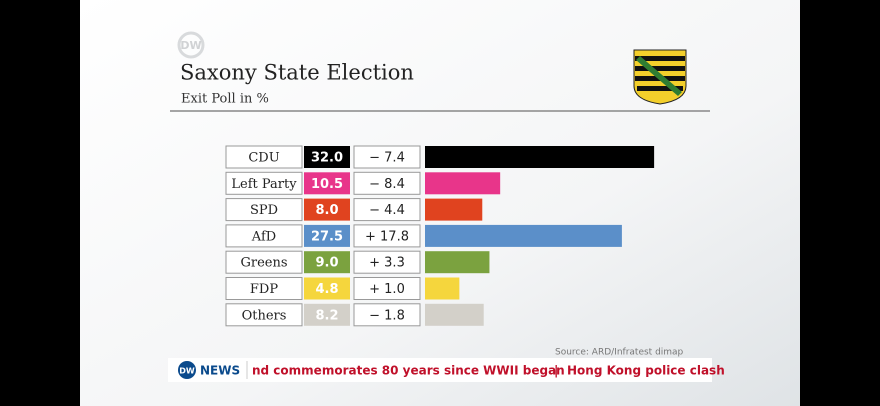 The height and width of the screenshot is (406, 880). Describe the element at coordinates (619, 353) in the screenshot. I see `source: Source: ARD/Infratest dimap` at that location.